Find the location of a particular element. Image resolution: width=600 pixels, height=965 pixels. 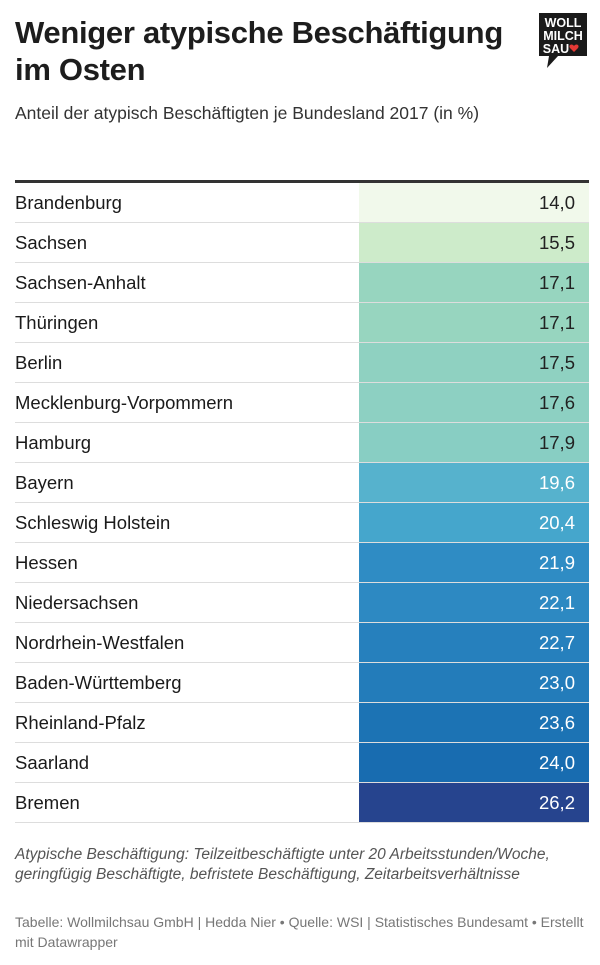

value-cell: 22,7 is located at coordinates (474, 642).